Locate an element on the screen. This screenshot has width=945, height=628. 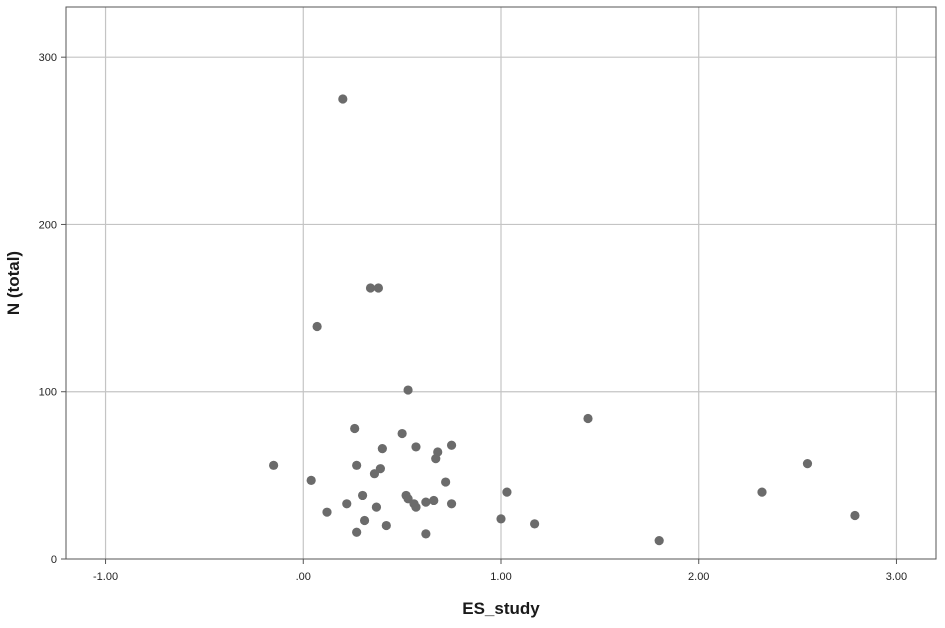
x-tick-label: 1.00 is located at coordinates (500, 577).